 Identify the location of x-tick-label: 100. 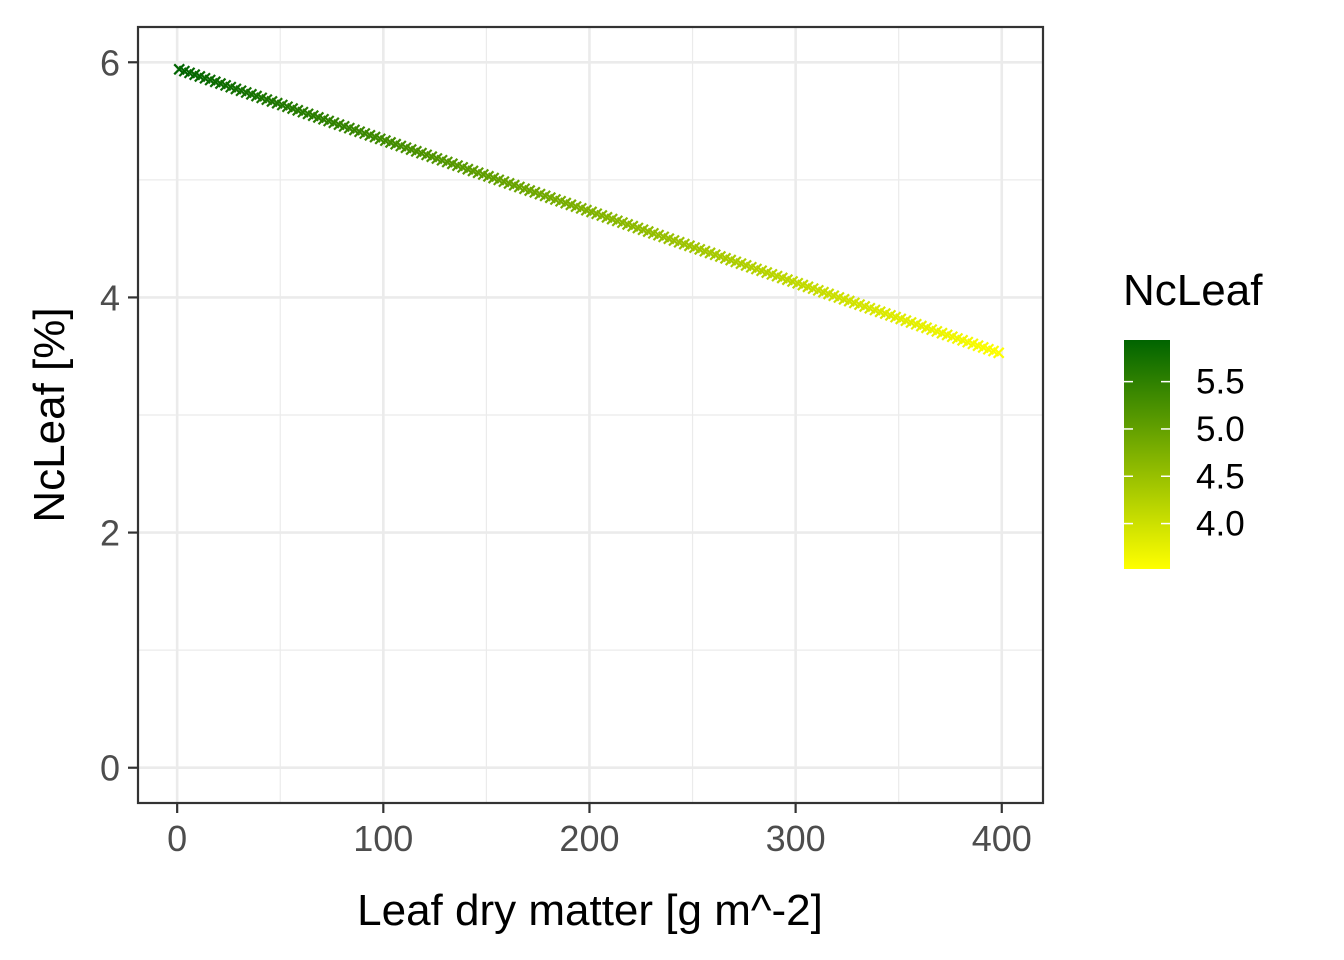
(383, 838).